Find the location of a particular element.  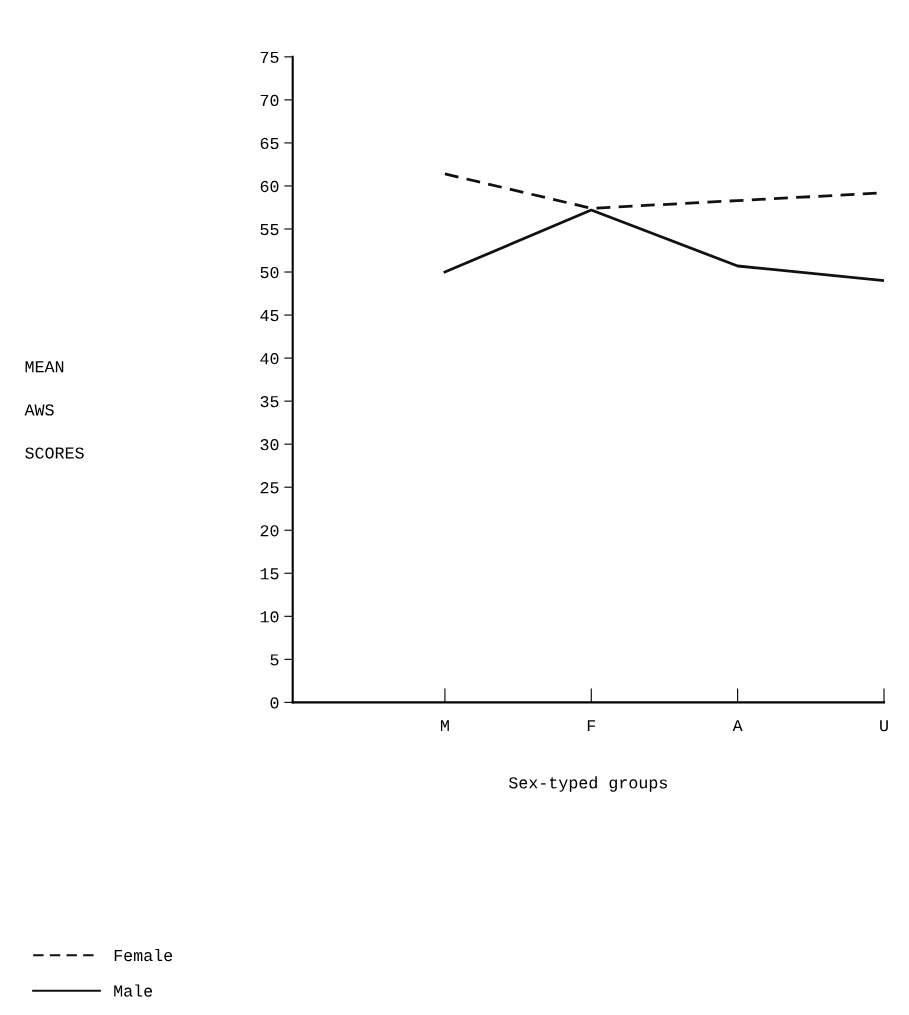

x-tick-label: M is located at coordinates (444, 726).